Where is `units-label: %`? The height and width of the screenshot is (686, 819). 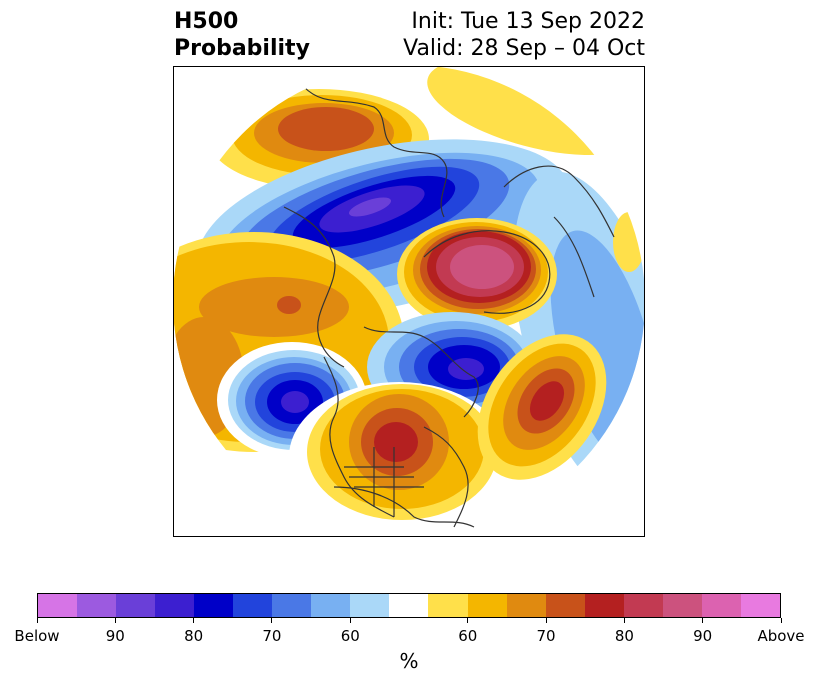
units-label: % is located at coordinates (409, 661).